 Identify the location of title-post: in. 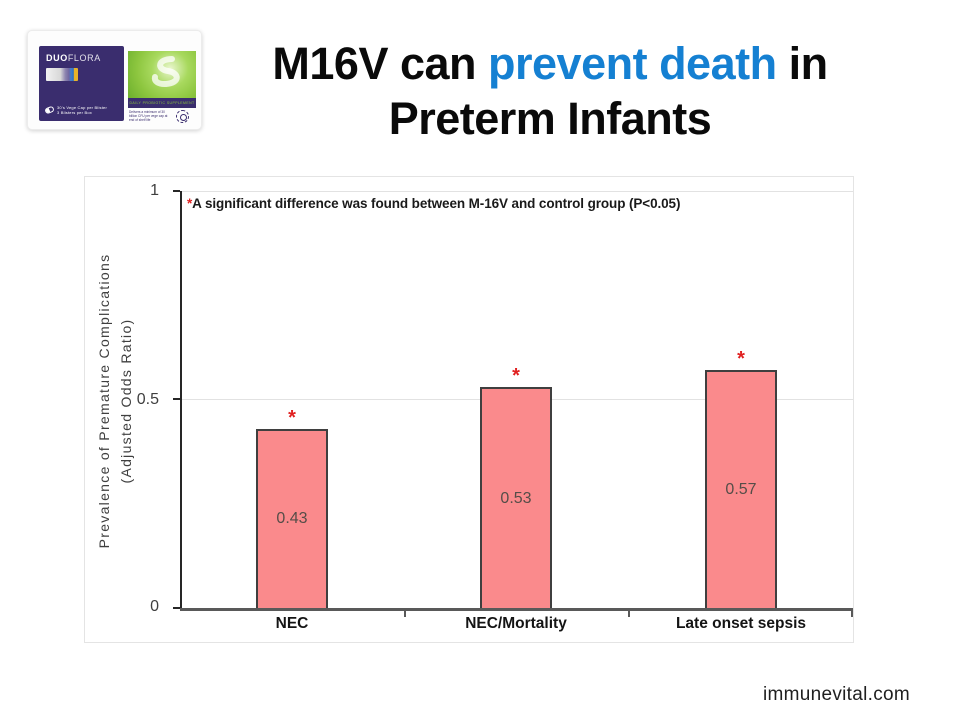
(802, 63).